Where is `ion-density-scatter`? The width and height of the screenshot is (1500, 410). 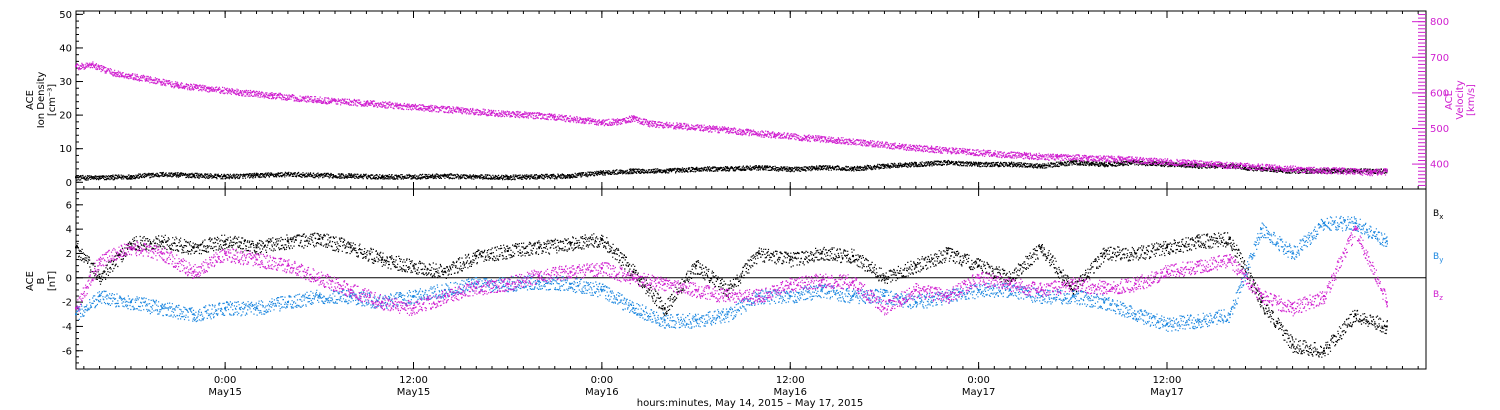 ion-density-scatter is located at coordinates (732, 170).